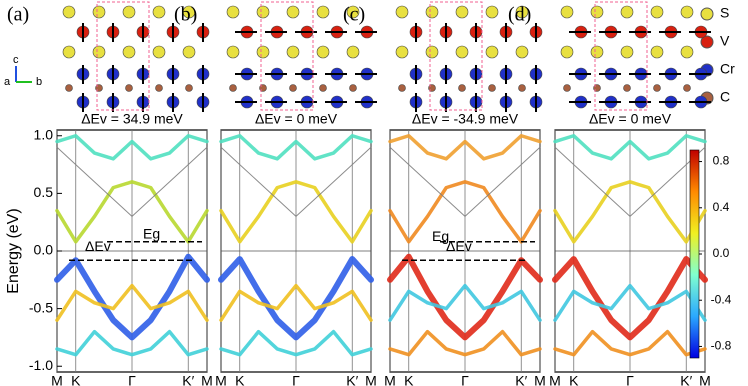  Describe the element at coordinates (465, 119) in the screenshot. I see `panel-title: ΔEv = -34.9 meV` at that location.